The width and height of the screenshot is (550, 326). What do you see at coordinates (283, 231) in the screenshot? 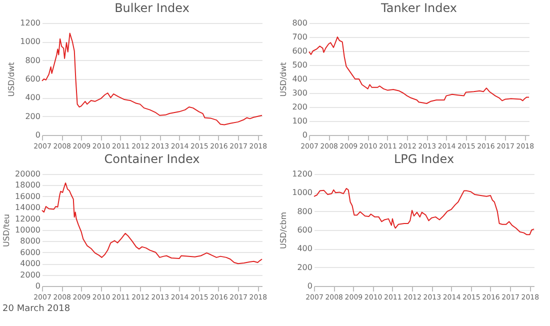
I see `y-axis-title: USD/cbm` at bounding box center [283, 231].